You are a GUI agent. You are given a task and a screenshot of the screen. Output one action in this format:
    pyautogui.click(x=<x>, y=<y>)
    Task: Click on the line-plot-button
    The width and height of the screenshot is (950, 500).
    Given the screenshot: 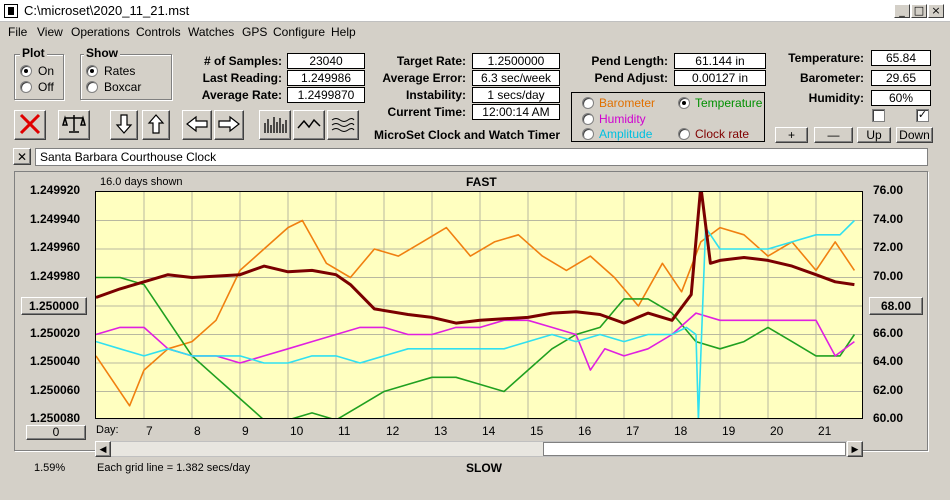 What is the action you would take?
    pyautogui.click(x=309, y=125)
    